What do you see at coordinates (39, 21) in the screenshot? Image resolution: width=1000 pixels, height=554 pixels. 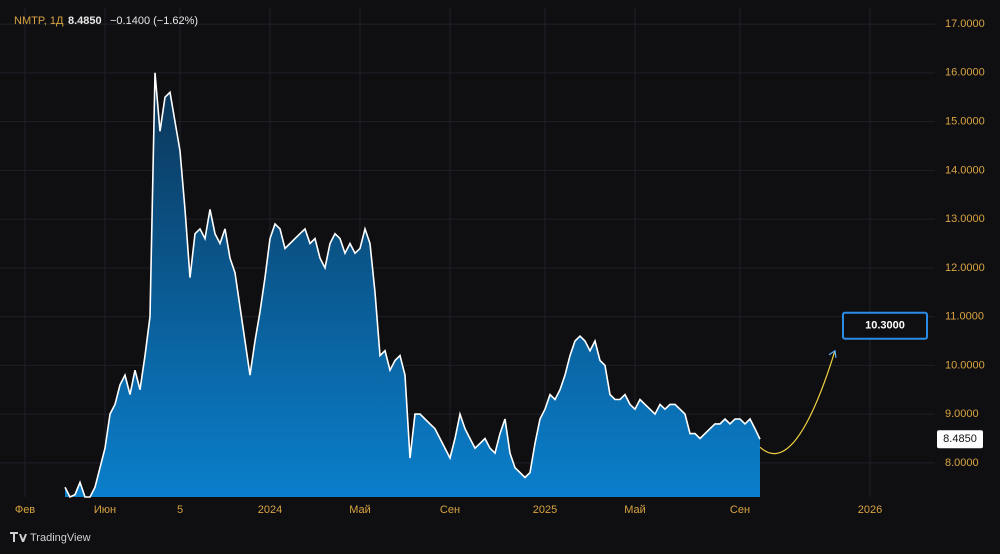 I see `symbol: NMTP, 1Д` at bounding box center [39, 21].